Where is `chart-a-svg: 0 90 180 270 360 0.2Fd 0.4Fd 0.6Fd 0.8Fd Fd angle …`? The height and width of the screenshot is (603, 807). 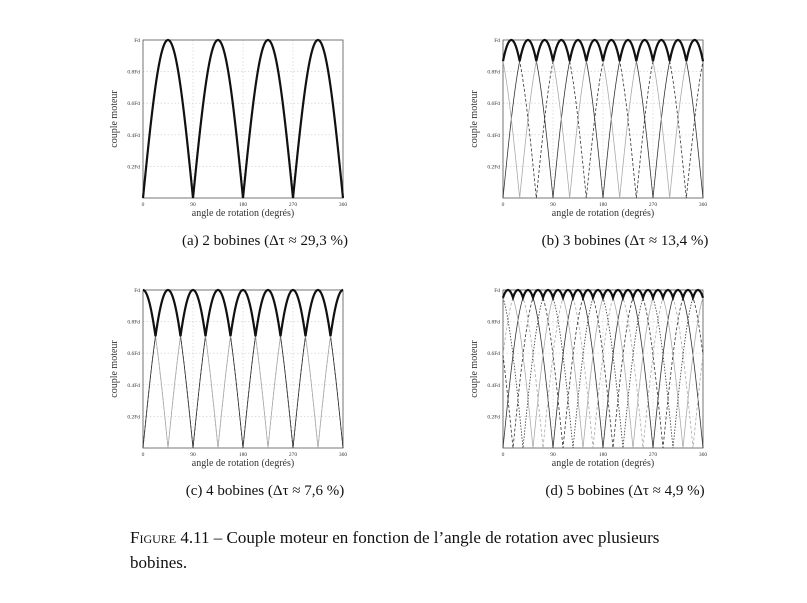 chart-a-svg: 0 90 180 270 360 0.2Fd 0.4Fd 0.6Fd 0.8Fd Fd angle … is located at coordinates (228, 128).